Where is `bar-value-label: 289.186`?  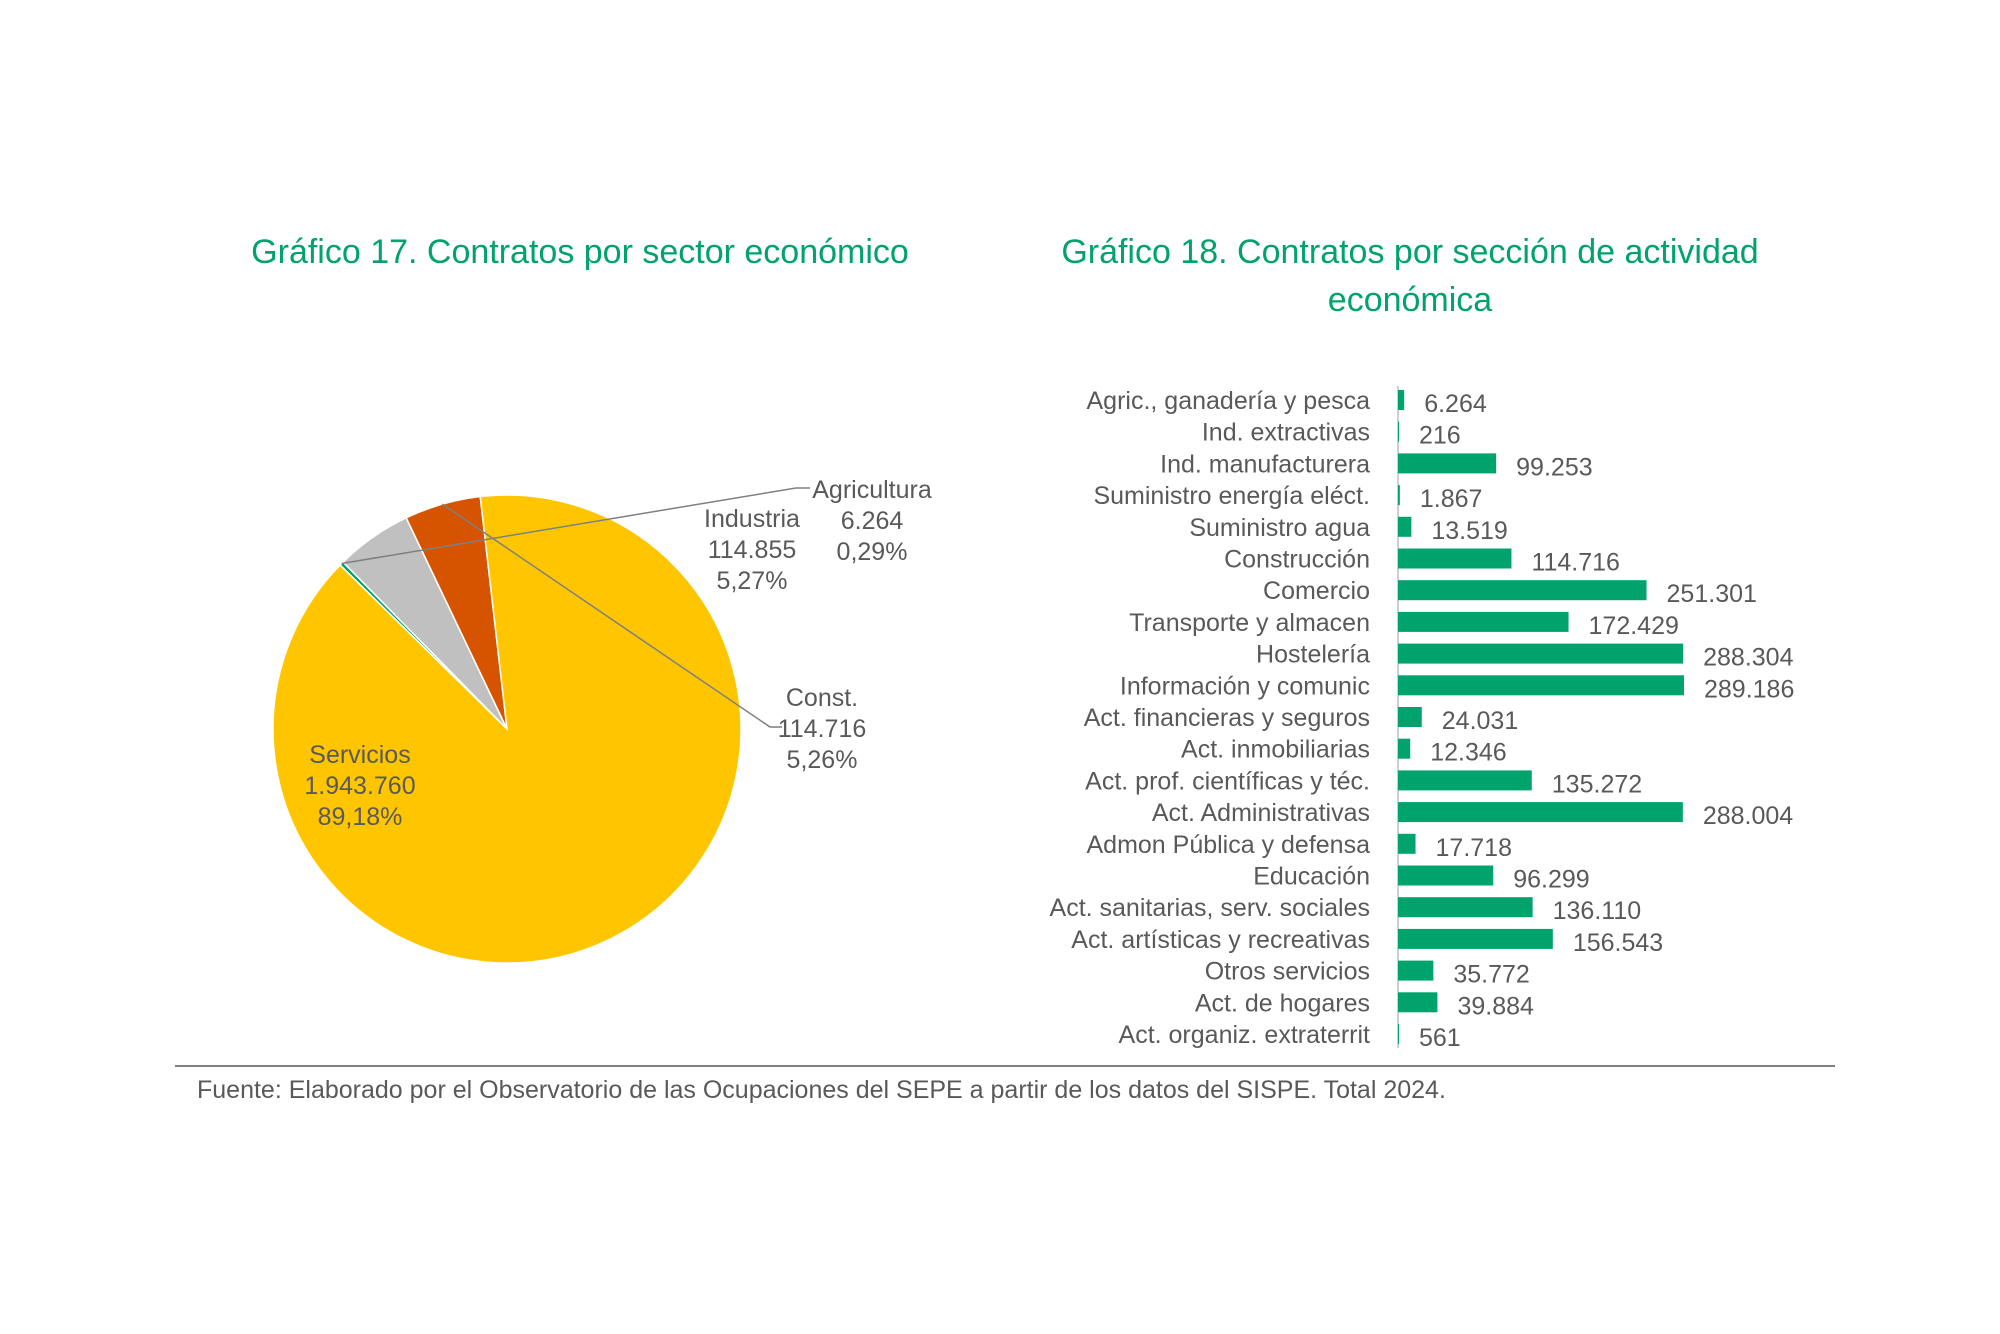
bar-value-label: 289.186 is located at coordinates (1749, 689).